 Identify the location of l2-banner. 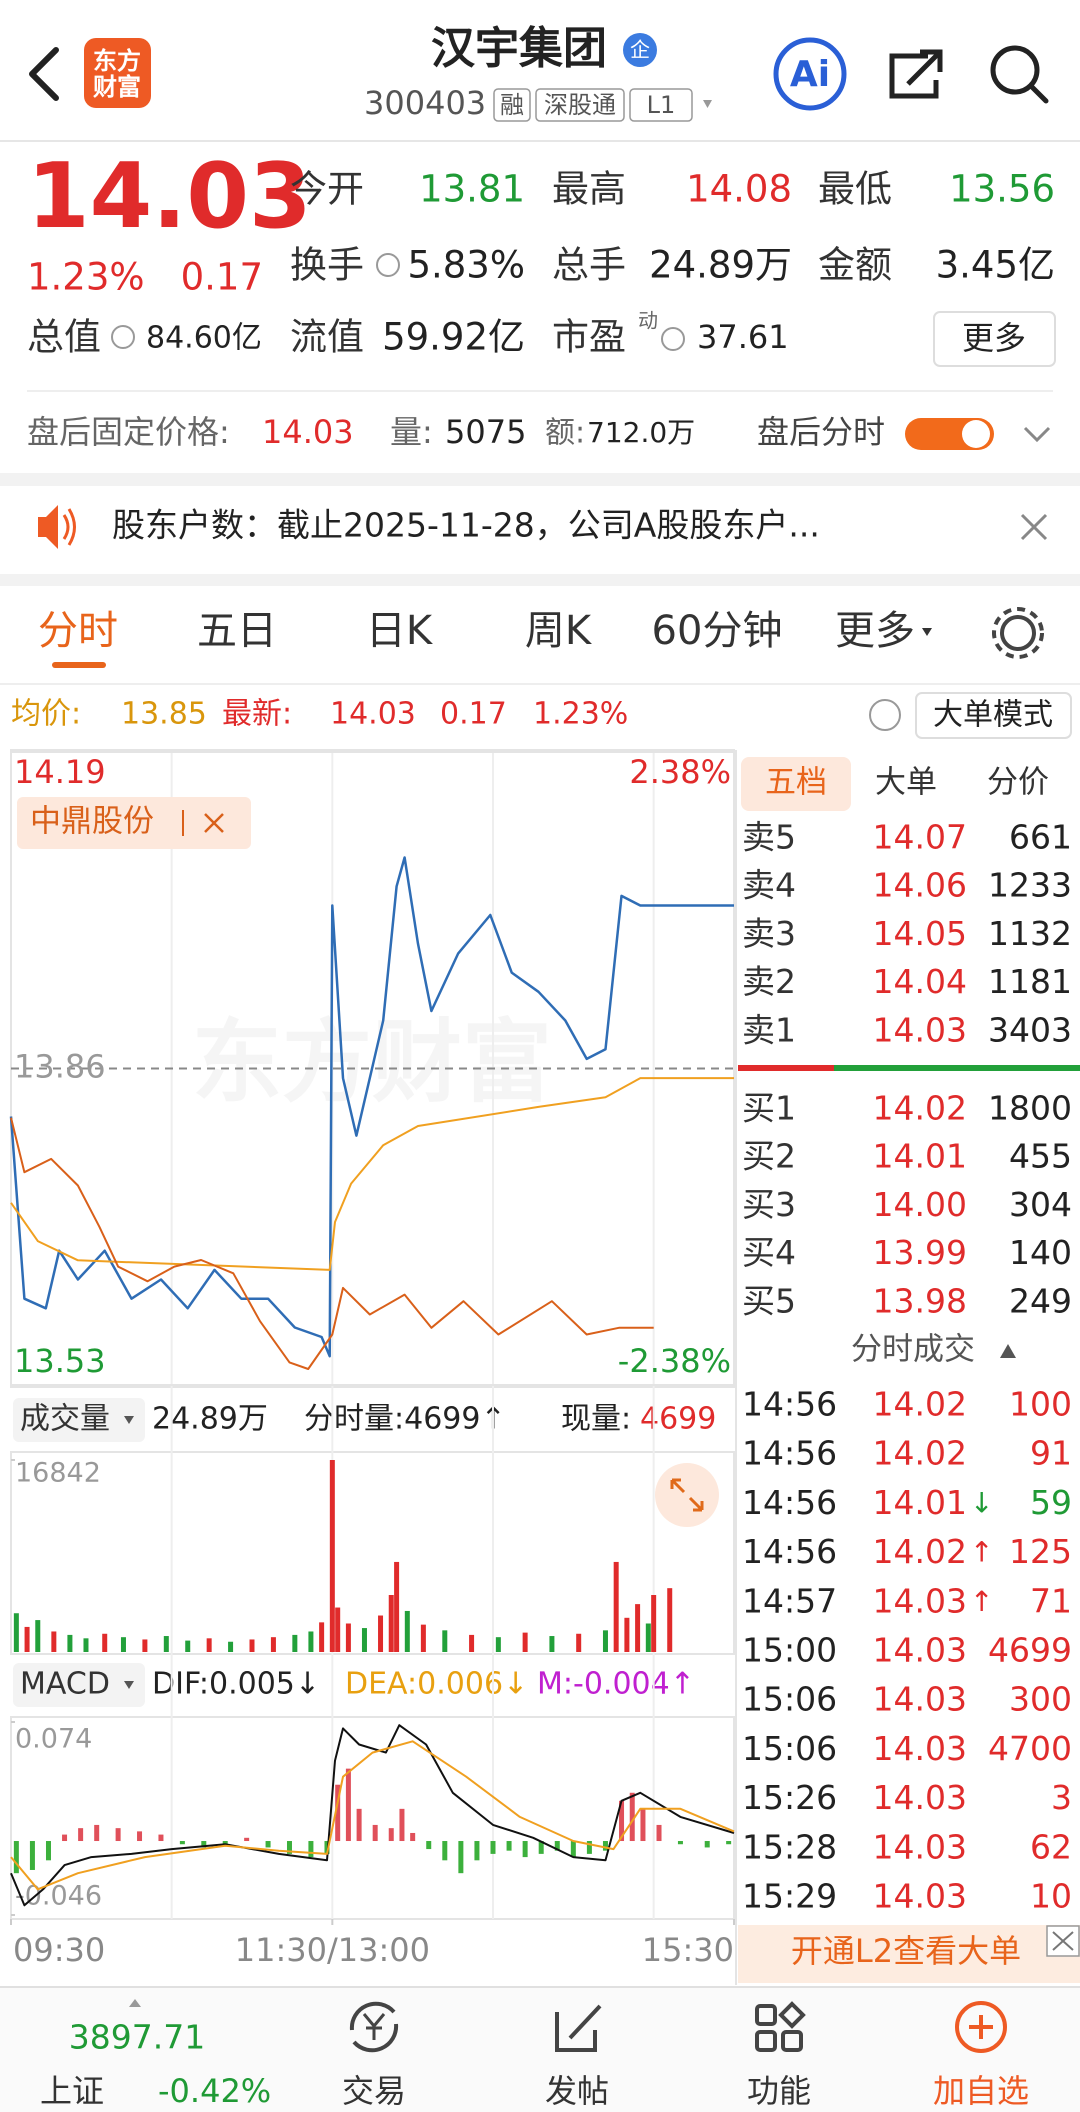
(909, 1954).